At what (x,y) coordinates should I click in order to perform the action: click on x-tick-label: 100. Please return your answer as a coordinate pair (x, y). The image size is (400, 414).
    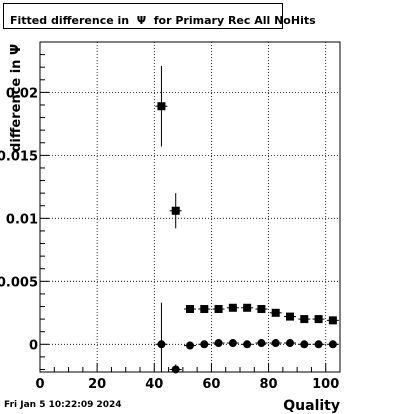
    Looking at the image, I should click on (325, 384).